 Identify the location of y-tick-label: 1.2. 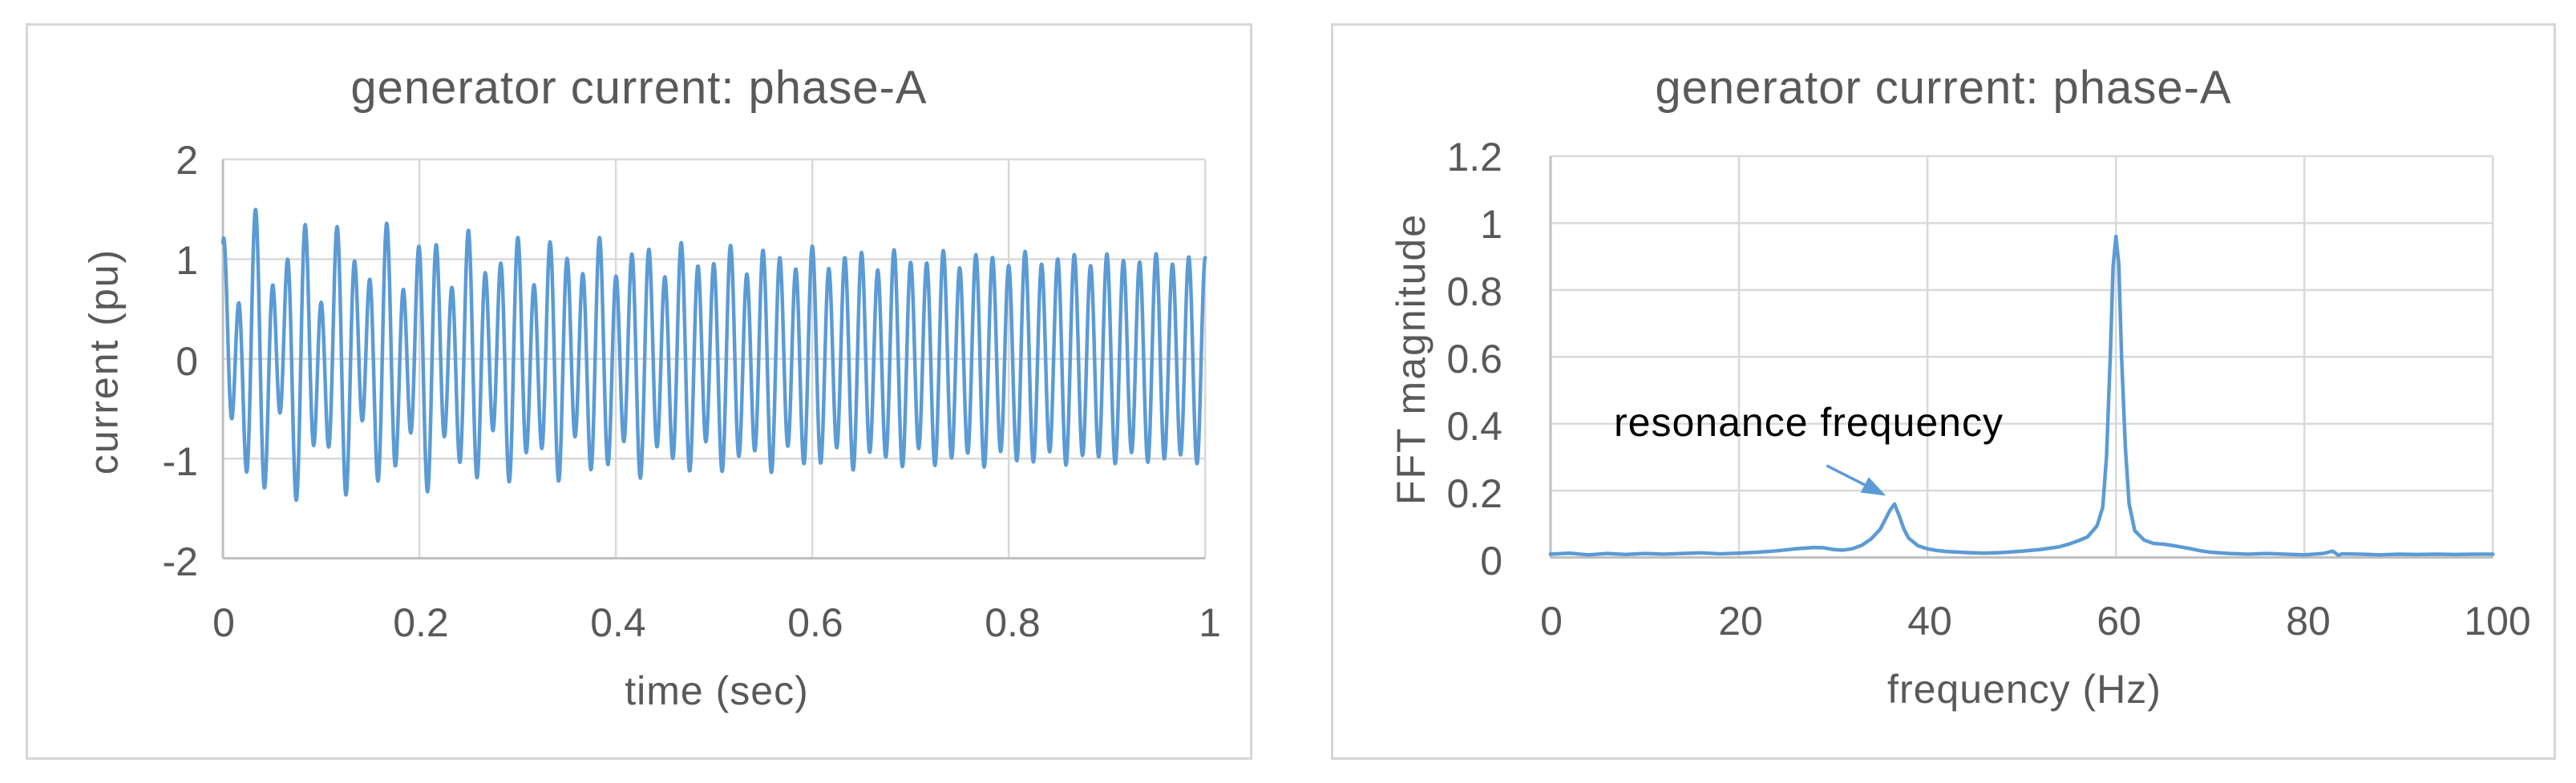
(1474, 157).